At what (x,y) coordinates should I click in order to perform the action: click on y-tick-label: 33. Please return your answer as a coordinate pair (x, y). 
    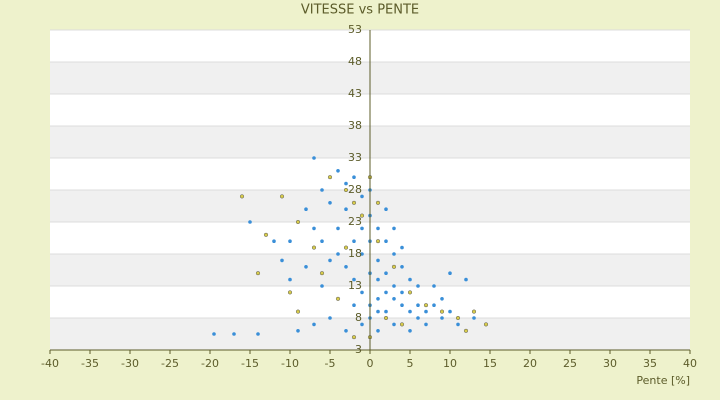
    Looking at the image, I should click on (355, 157).